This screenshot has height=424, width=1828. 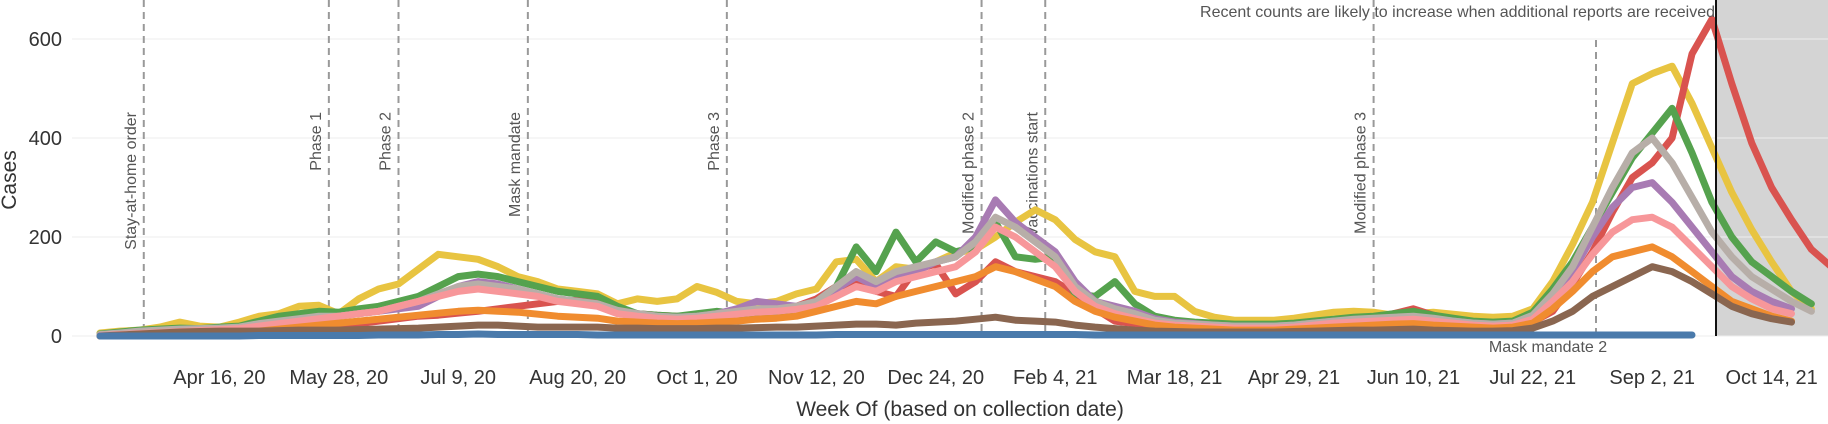 What do you see at coordinates (816, 378) in the screenshot?
I see `x-tick-label: Nov 12, 20` at bounding box center [816, 378].